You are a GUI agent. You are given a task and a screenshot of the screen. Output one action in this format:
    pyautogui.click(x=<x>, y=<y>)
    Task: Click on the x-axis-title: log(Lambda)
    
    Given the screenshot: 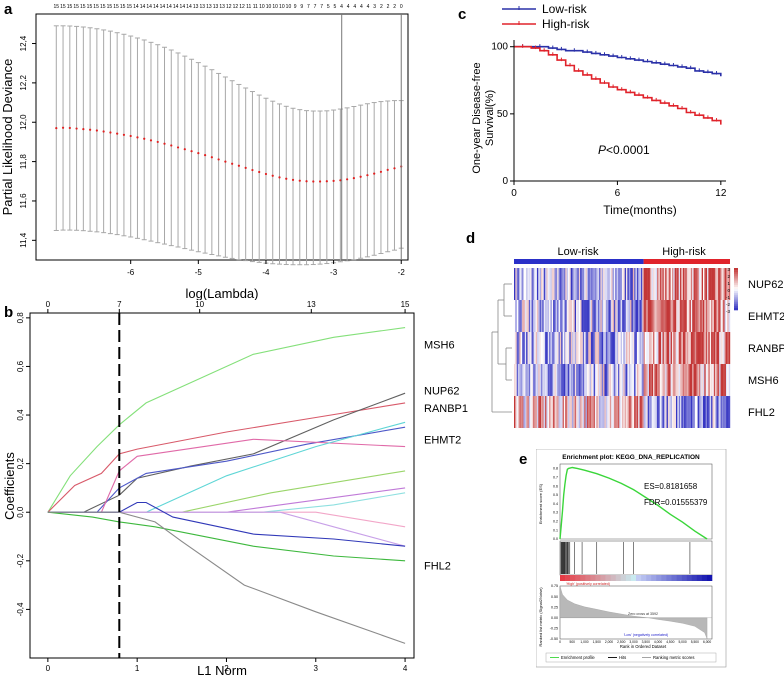 What is the action you would take?
    pyautogui.click(x=222, y=293)
    